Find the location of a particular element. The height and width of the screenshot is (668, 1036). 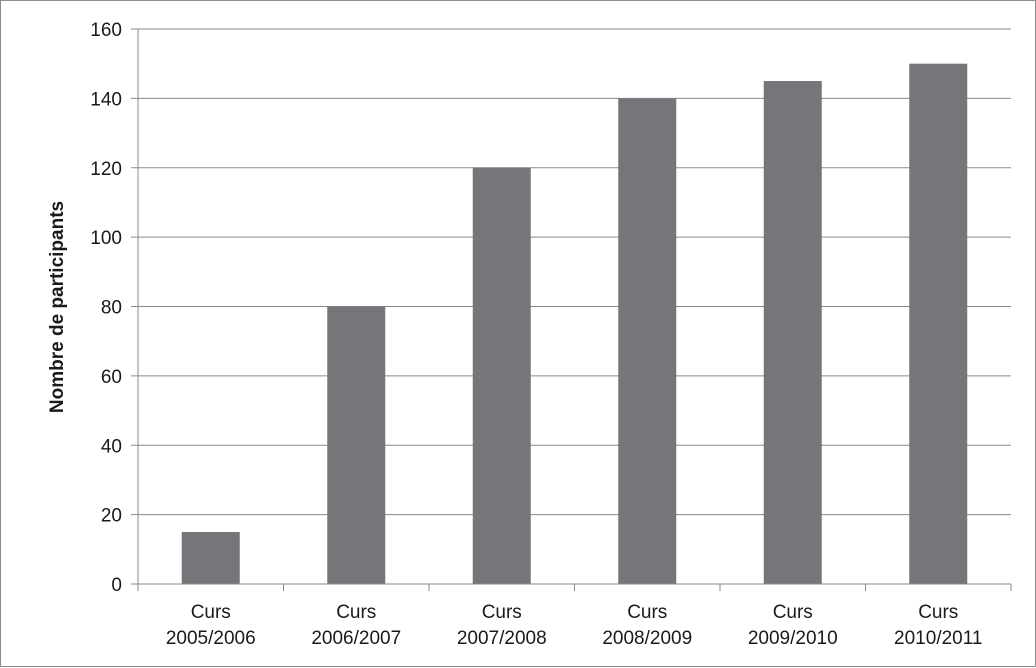

y-tick-labels: 0 20 40 60 80 100 120 140 160 is located at coordinates (106, 308).